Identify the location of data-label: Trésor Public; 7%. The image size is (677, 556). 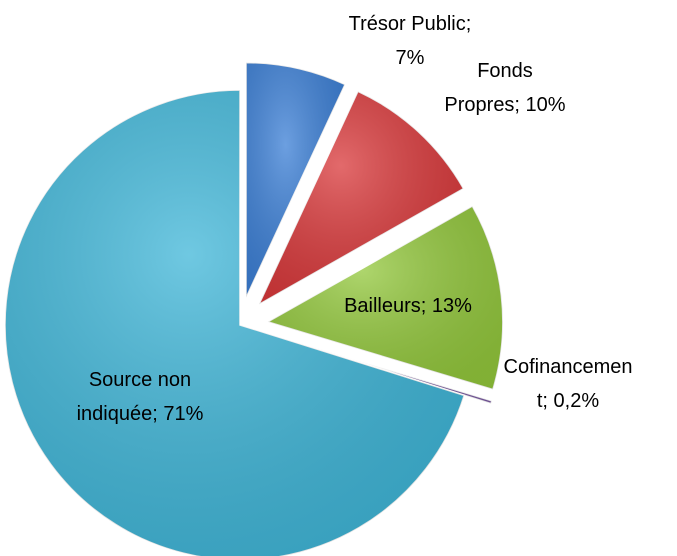
(410, 41).